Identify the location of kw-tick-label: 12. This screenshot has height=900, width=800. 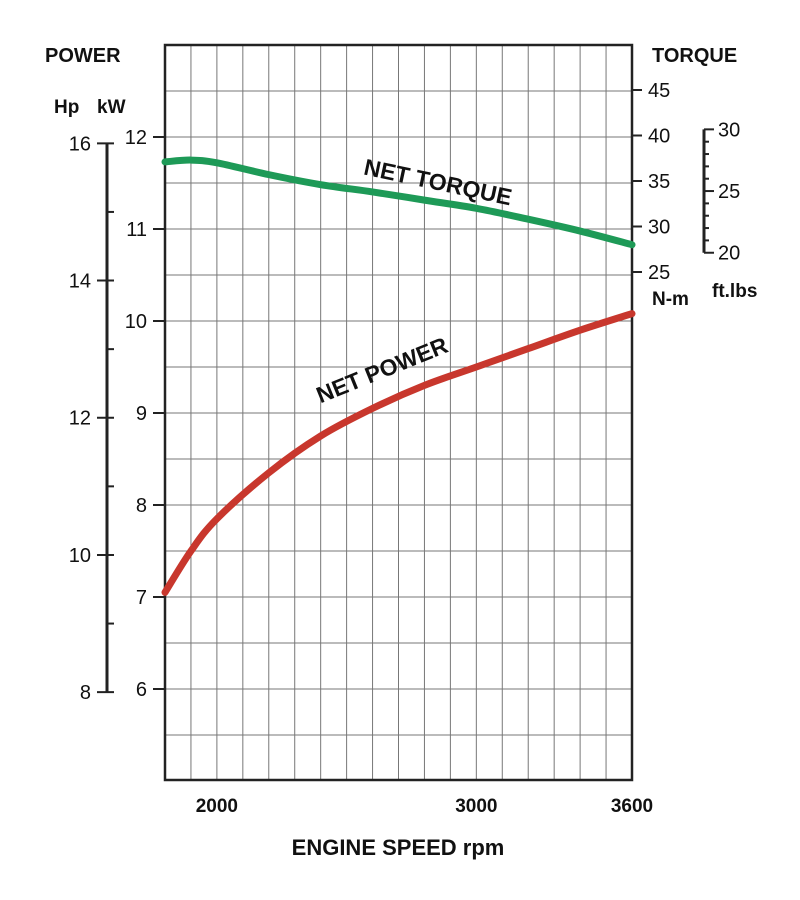
(136, 138).